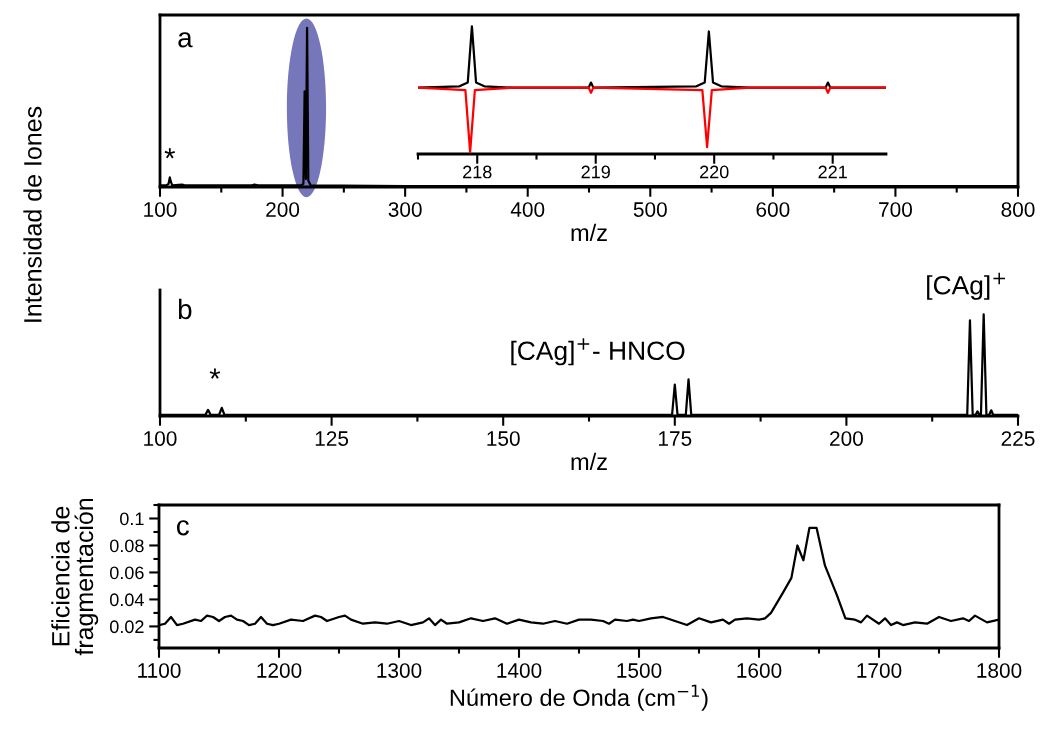 This screenshot has width=1045, height=732. What do you see at coordinates (650, 209) in the screenshot?
I see `x-tick-label: 500` at bounding box center [650, 209].